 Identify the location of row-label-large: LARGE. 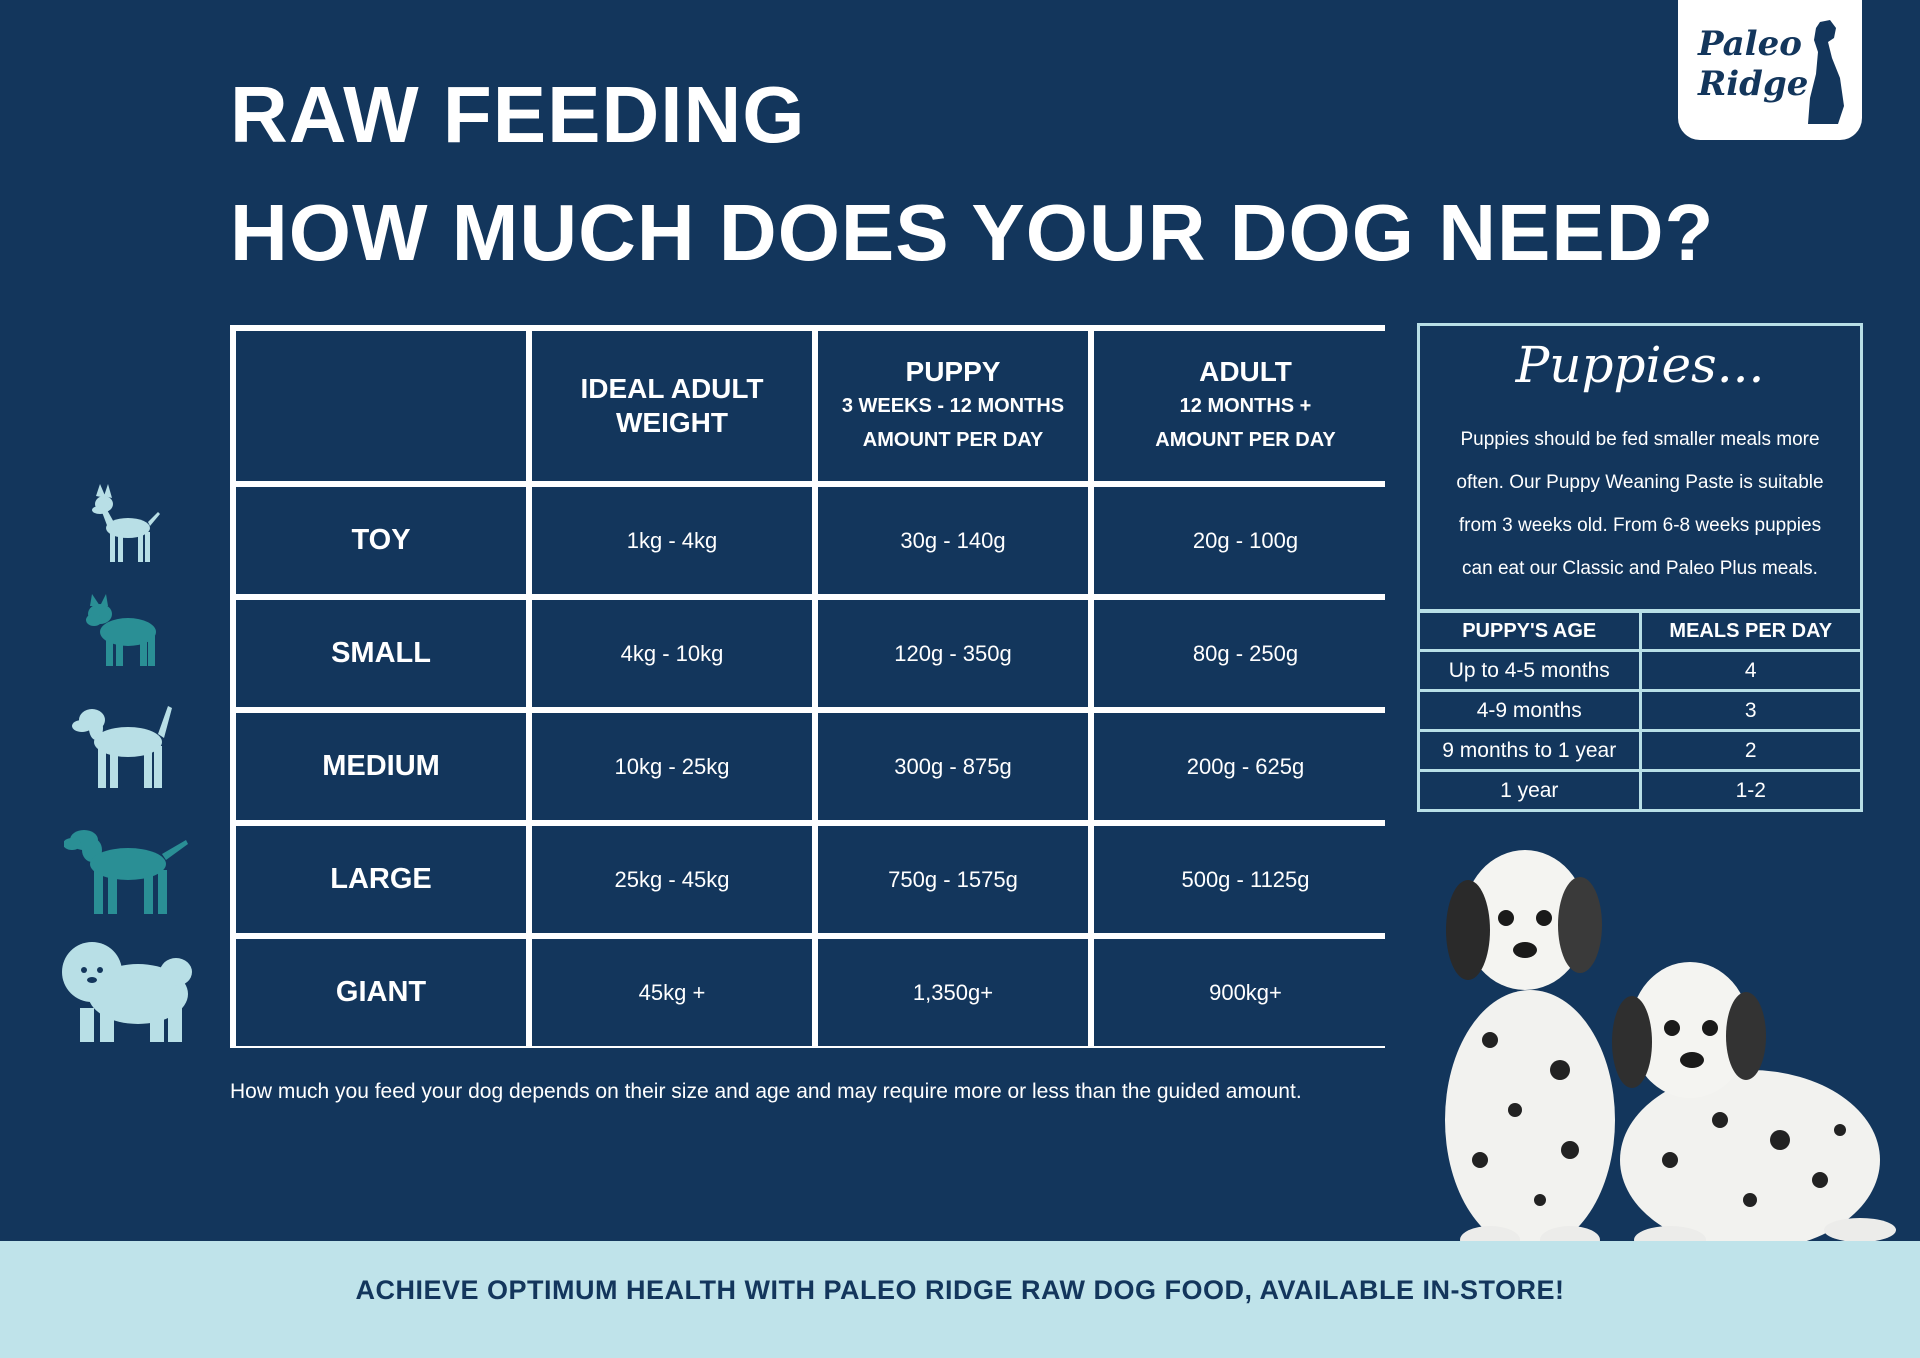
(381, 879).